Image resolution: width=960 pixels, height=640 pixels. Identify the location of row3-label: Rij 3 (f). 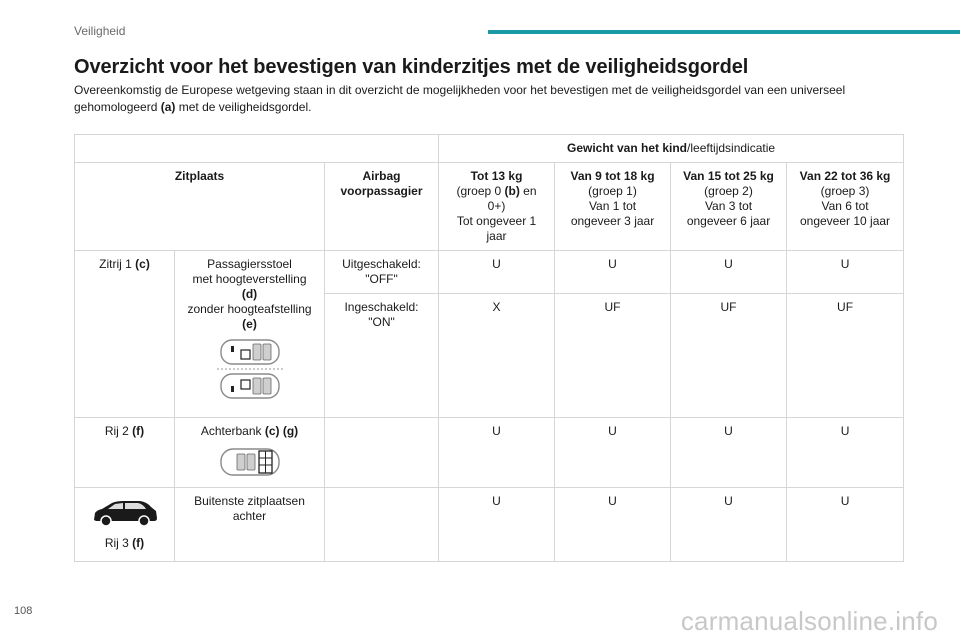
(124, 524).